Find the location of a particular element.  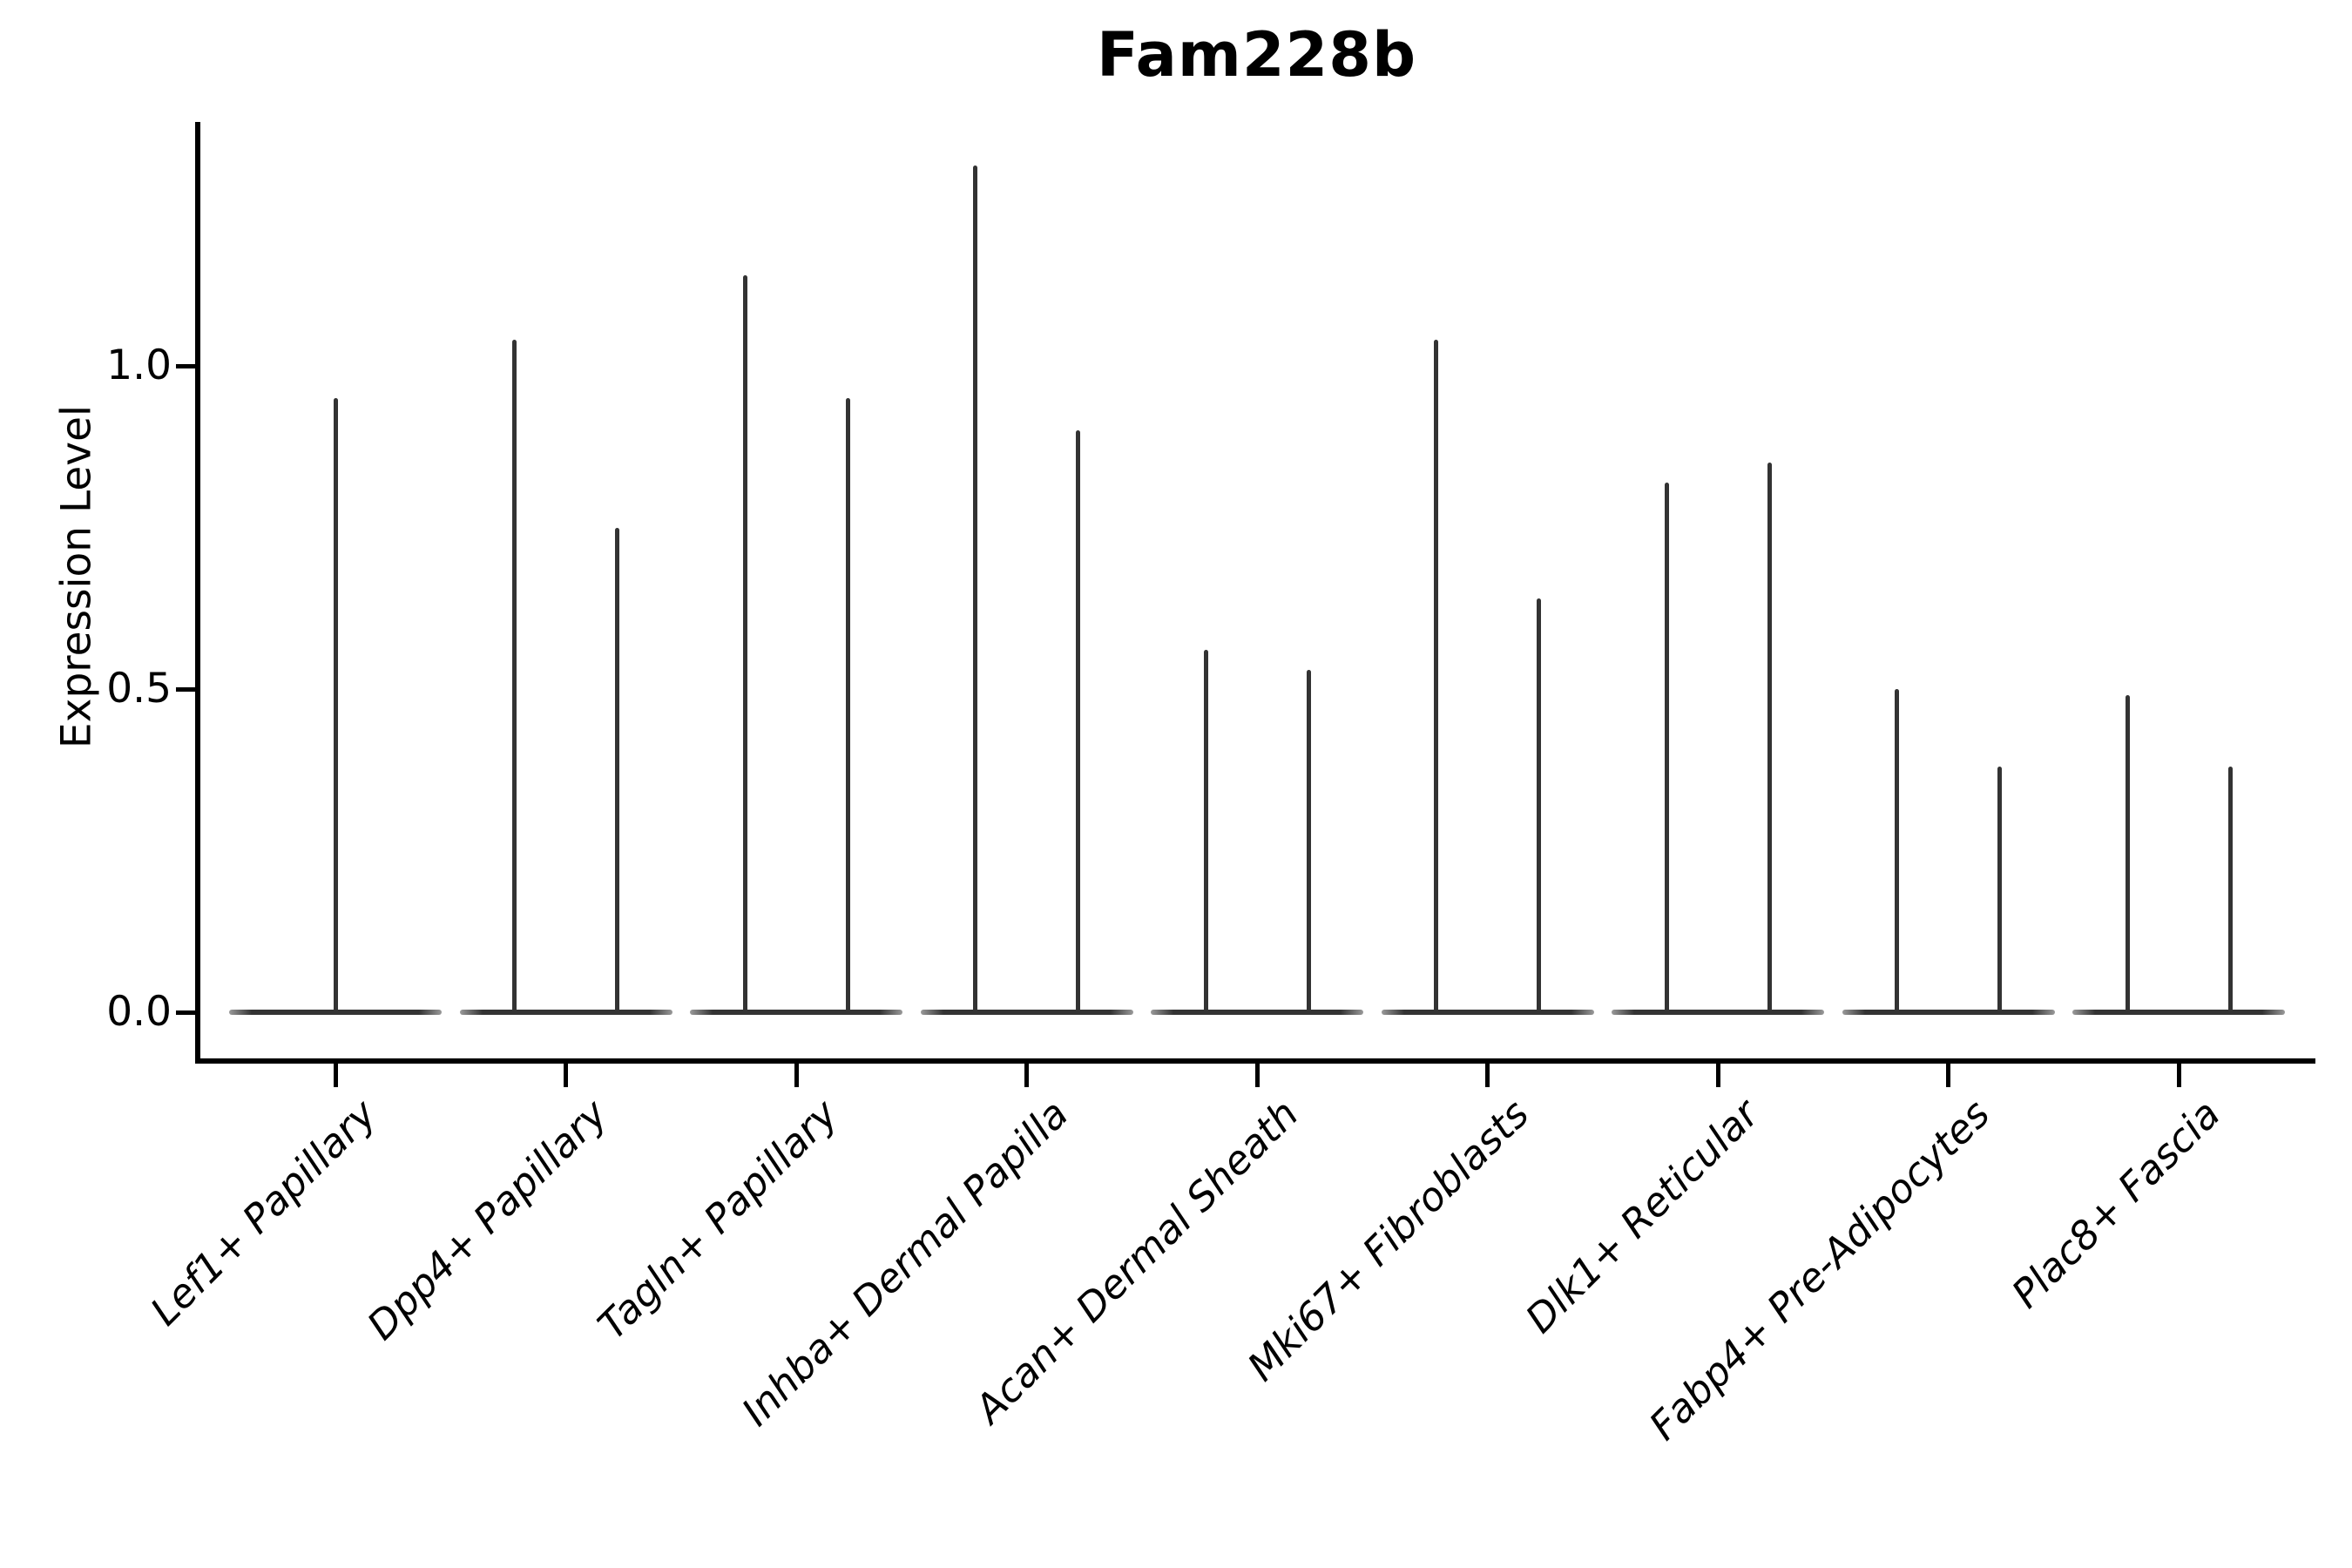

y-tick-label: 0.5 is located at coordinates (139, 689).